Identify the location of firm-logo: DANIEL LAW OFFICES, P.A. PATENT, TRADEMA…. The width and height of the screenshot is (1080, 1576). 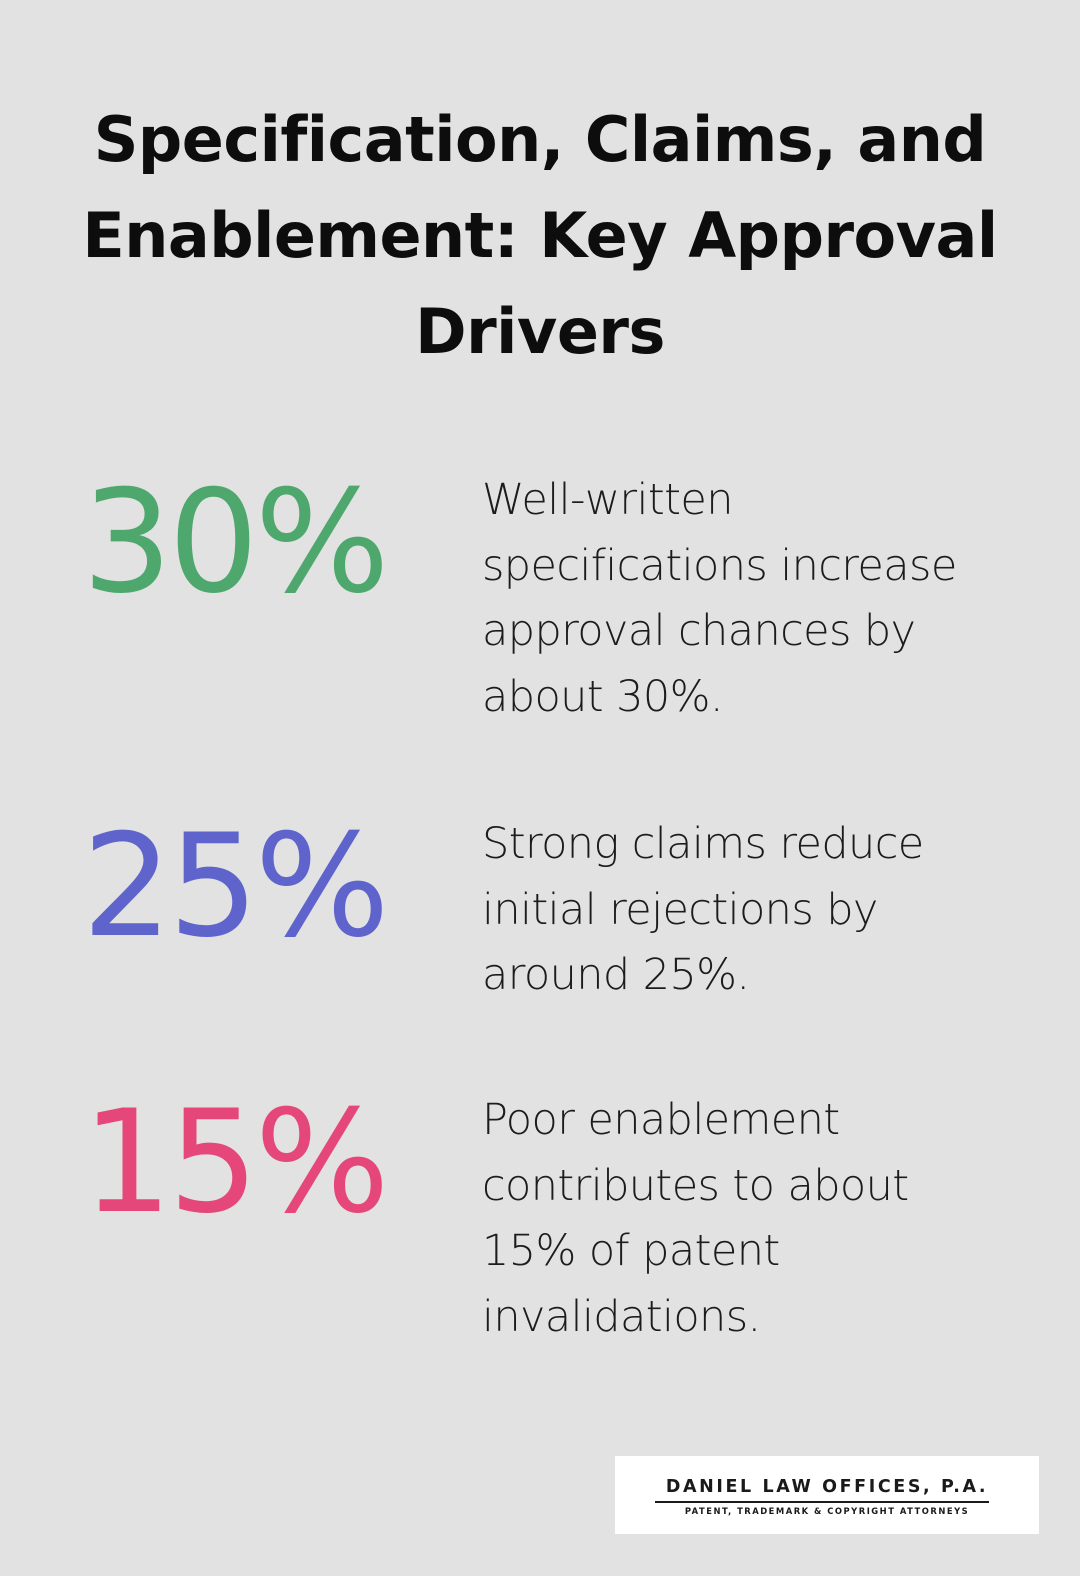
(827, 1495).